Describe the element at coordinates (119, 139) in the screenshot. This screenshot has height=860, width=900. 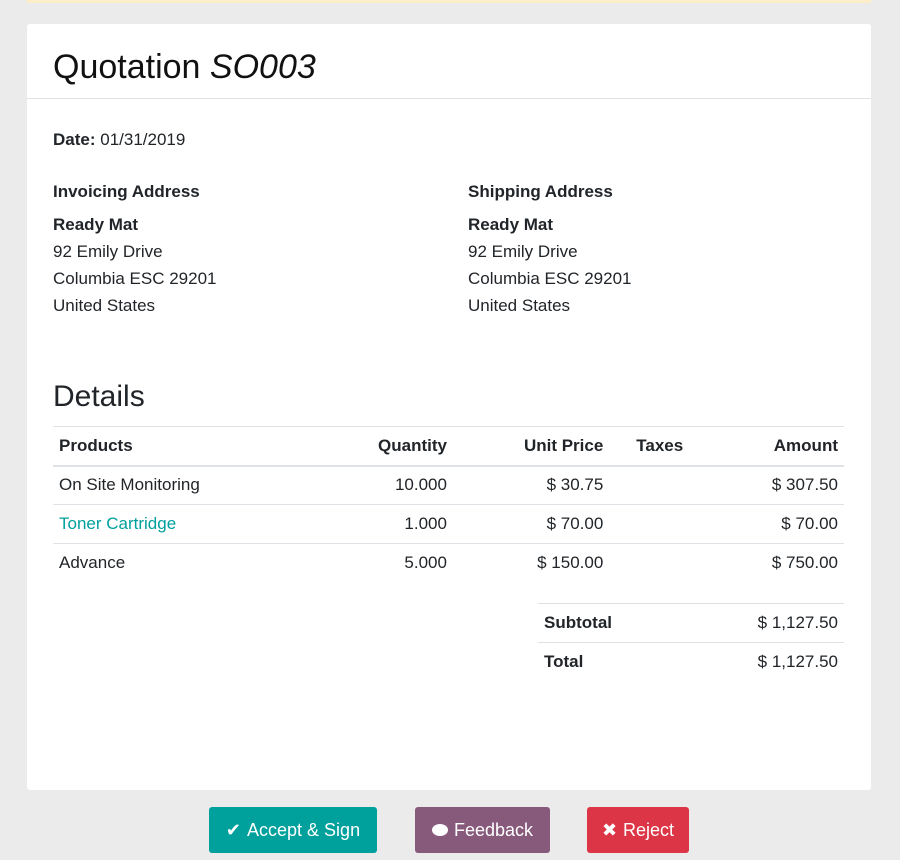
I see `date: Date: 01/31/2019` at that location.